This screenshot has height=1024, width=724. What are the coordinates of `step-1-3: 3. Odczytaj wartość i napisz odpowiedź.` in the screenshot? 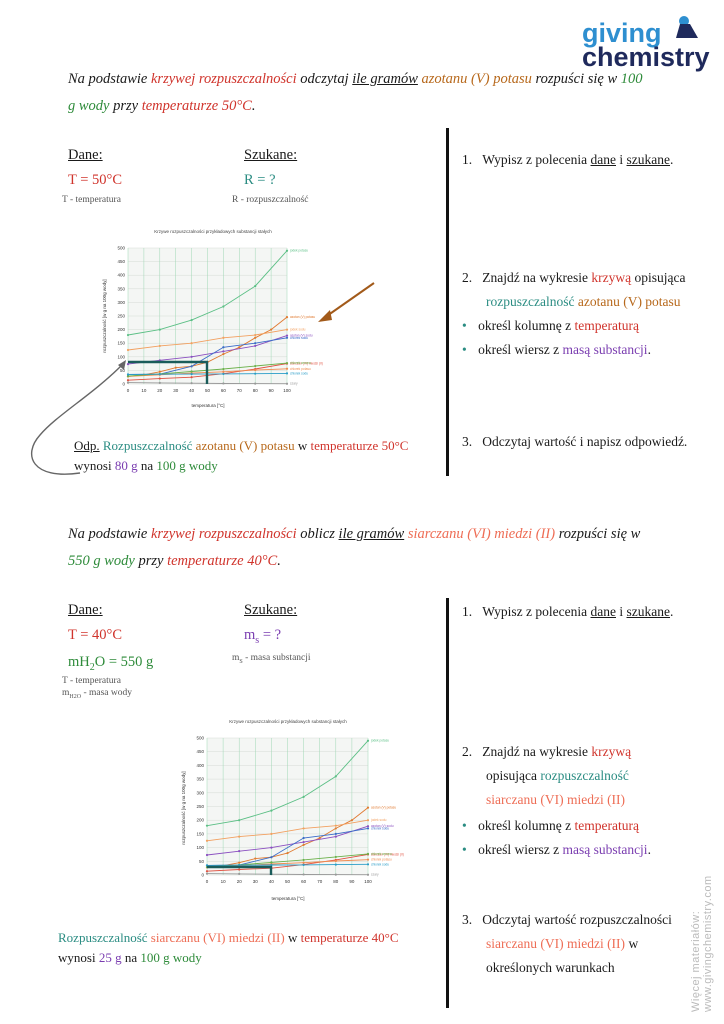 It's located at (575, 441).